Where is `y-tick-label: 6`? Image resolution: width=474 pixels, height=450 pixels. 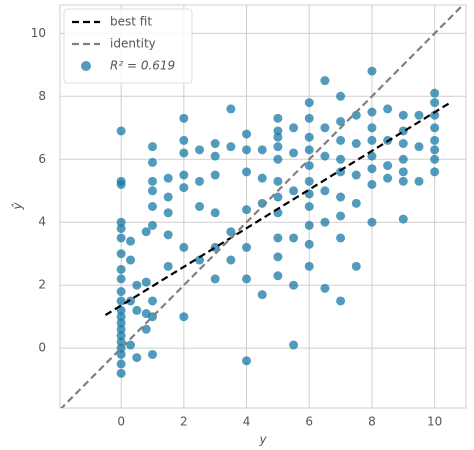
y-tick-label: 6 is located at coordinates (42, 159).